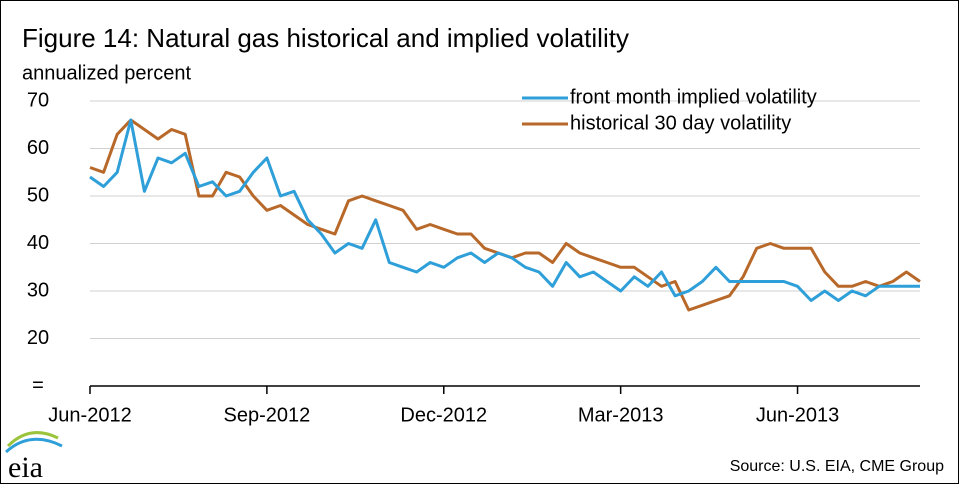 The height and width of the screenshot is (484, 959). I want to click on logo: eia, so click(25, 467).